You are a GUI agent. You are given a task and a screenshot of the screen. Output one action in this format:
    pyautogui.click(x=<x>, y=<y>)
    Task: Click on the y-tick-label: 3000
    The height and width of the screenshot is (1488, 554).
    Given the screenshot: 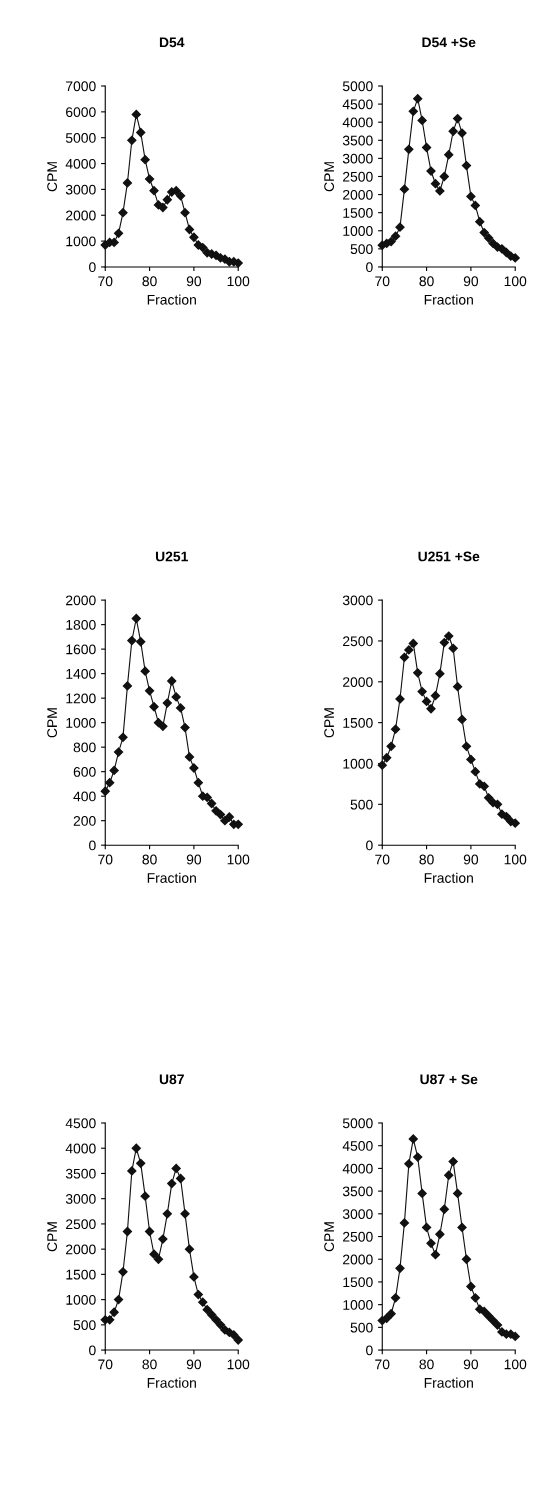 What is the action you would take?
    pyautogui.click(x=80, y=1199)
    